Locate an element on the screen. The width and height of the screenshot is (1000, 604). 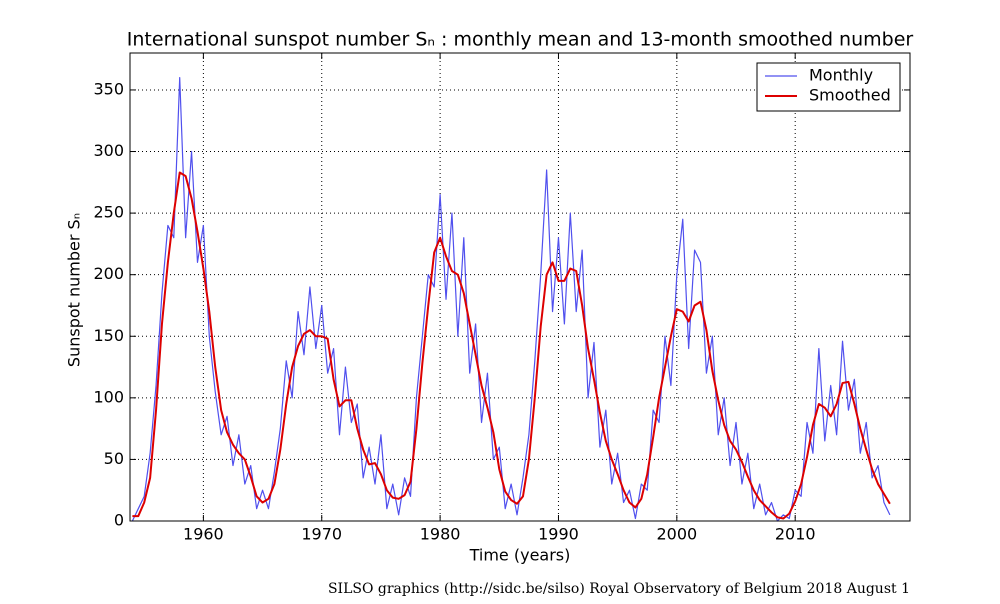
y-tick-label: 0 is located at coordinates (119, 520).